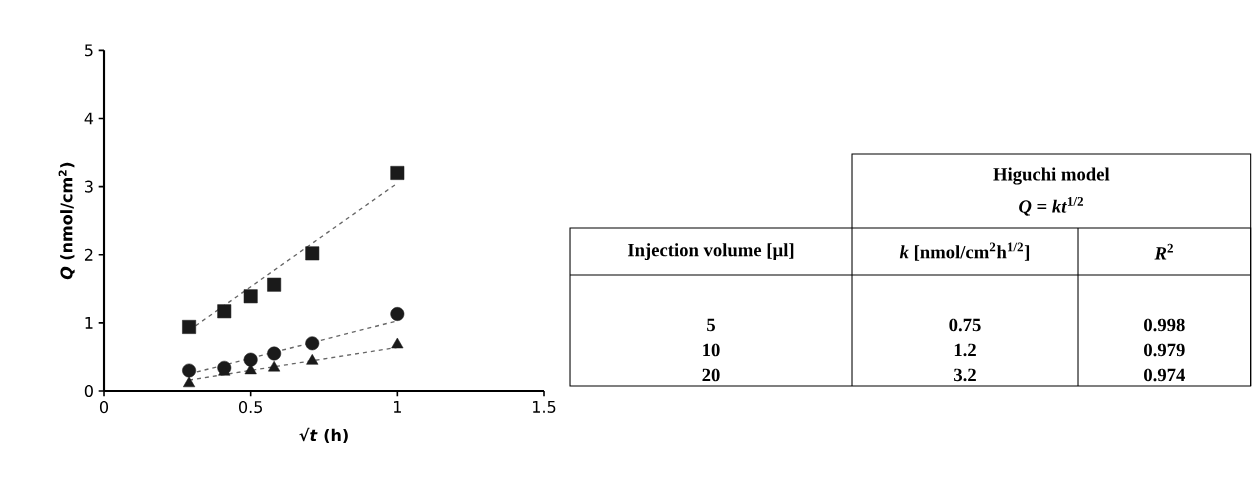 This screenshot has width=1254, height=481. What do you see at coordinates (711, 325) in the screenshot?
I see `text: 5` at bounding box center [711, 325].